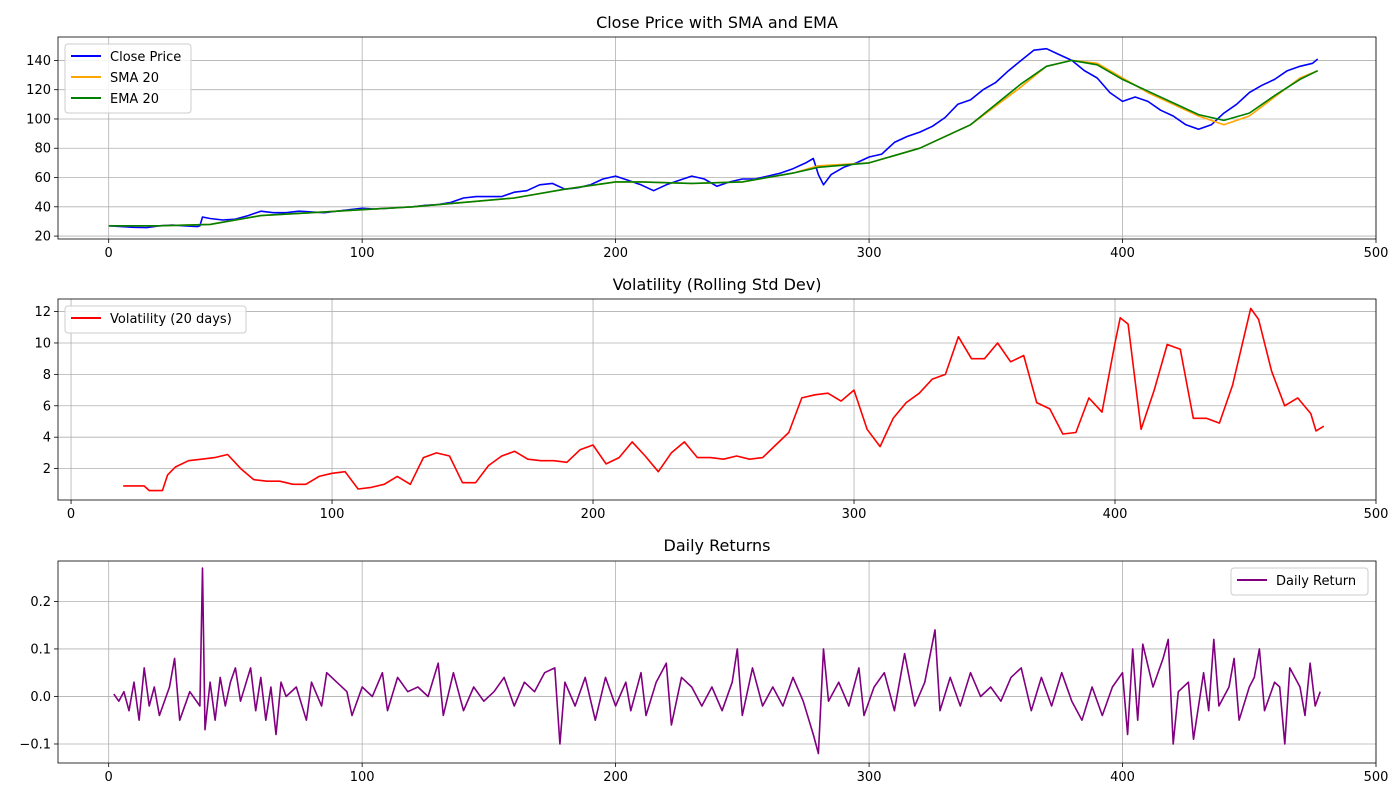  I want to click on y-tick-label: 2, so click(47, 469).